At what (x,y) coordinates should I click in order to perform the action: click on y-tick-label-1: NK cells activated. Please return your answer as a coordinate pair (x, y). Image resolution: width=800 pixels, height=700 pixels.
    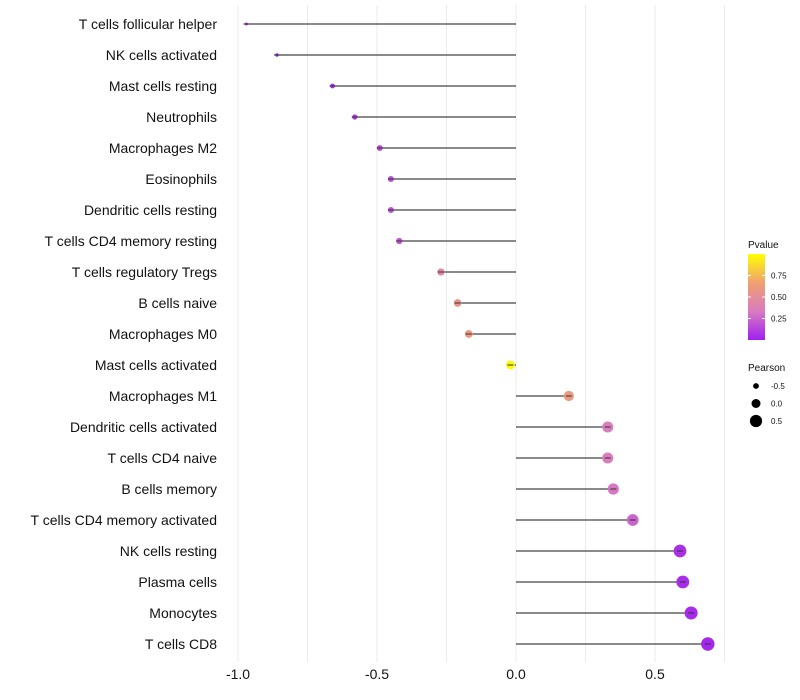
    Looking at the image, I should click on (161, 55).